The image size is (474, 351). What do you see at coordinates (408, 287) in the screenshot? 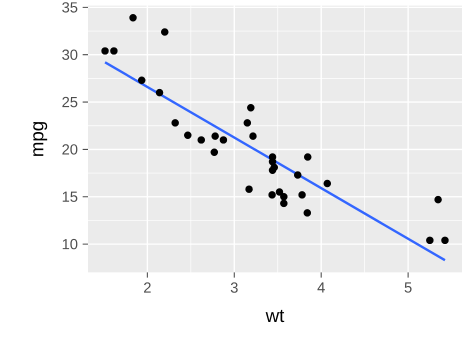
I see `x-tick-label: 5` at bounding box center [408, 287].